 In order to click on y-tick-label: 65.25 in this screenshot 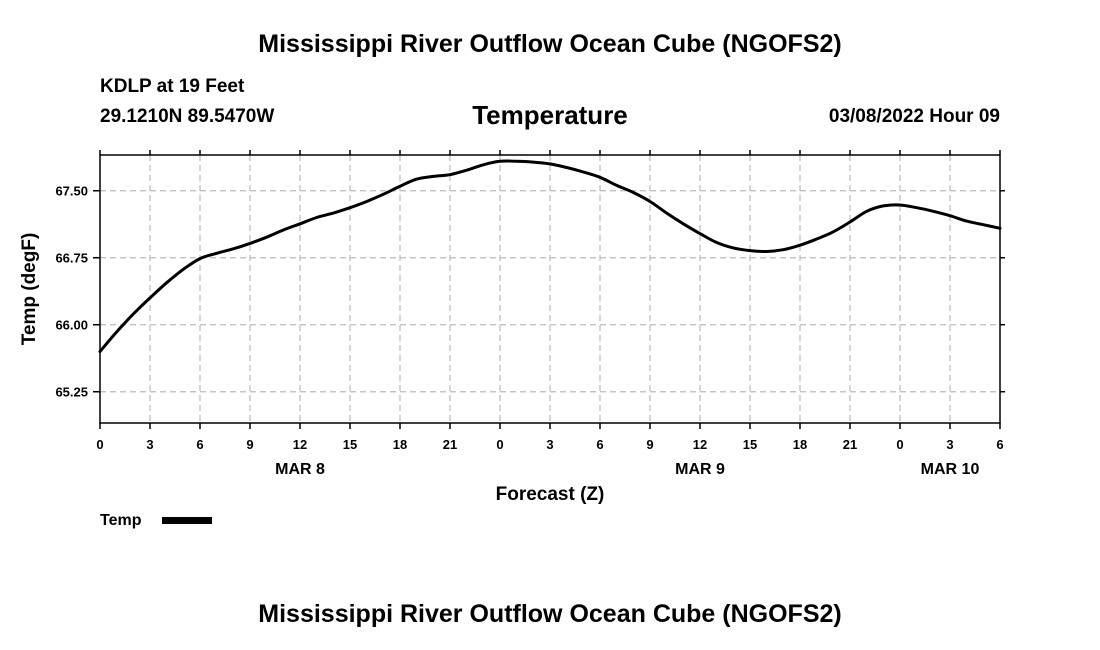, I will do `click(71, 392)`.